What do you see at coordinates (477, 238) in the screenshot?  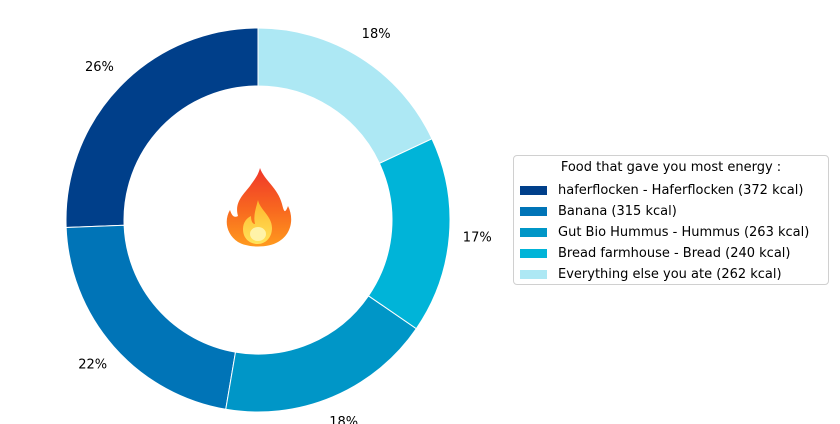 I see `slice-pct-label-4: 17%` at bounding box center [477, 238].